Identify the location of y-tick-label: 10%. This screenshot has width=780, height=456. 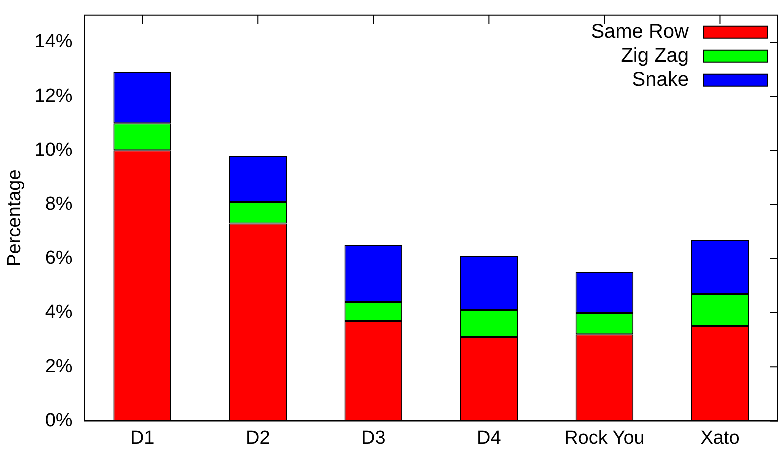
(53, 150).